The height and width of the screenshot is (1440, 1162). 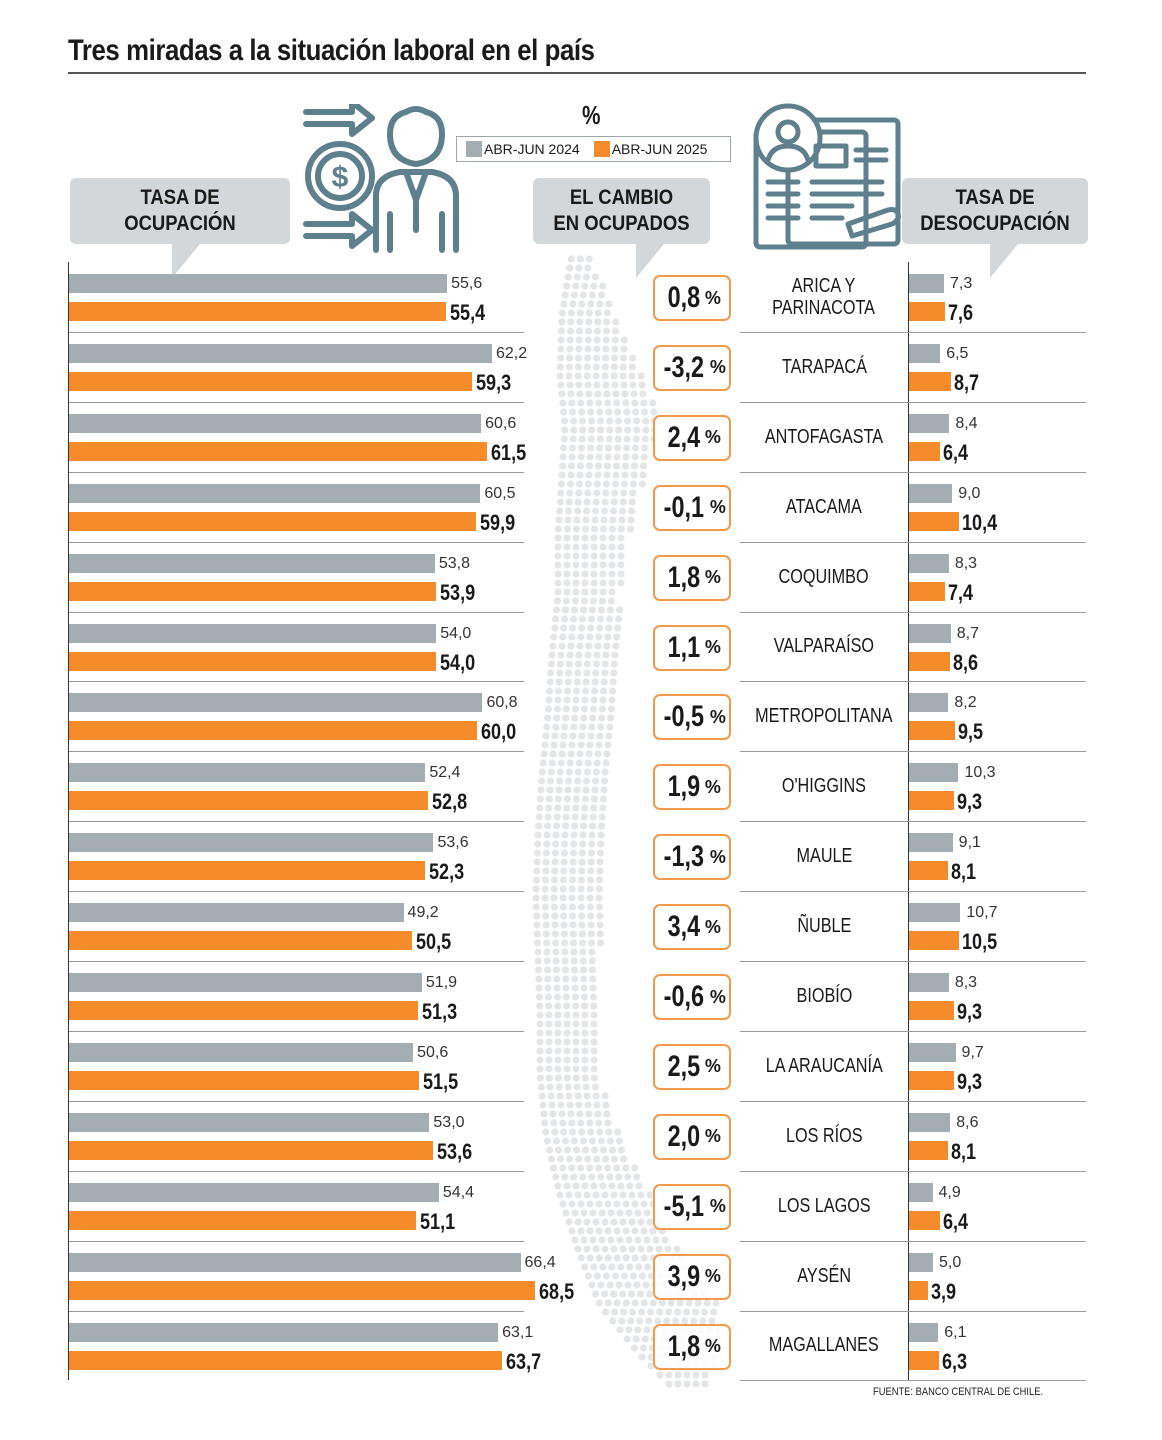 I want to click on change-box: -1,3%, so click(x=692, y=857).